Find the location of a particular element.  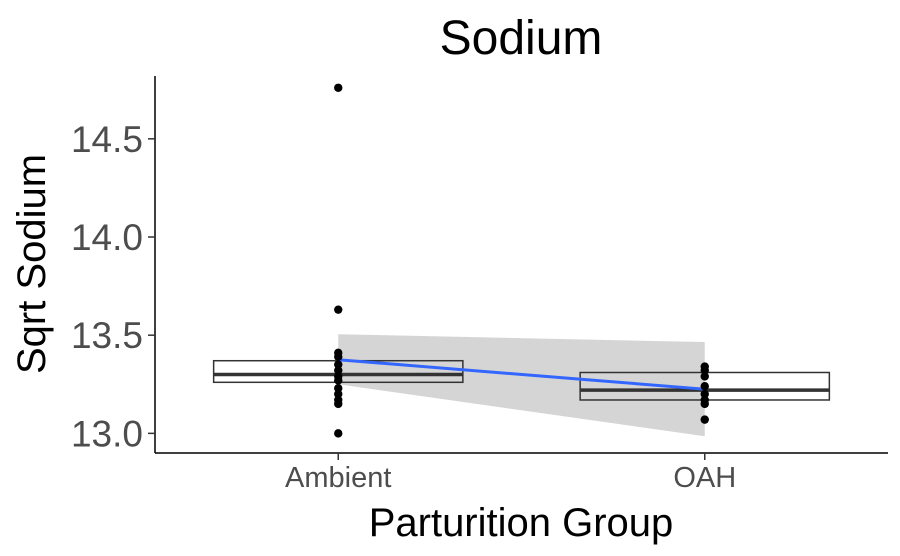

y-tick-label: 13.5 is located at coordinates (107, 335).